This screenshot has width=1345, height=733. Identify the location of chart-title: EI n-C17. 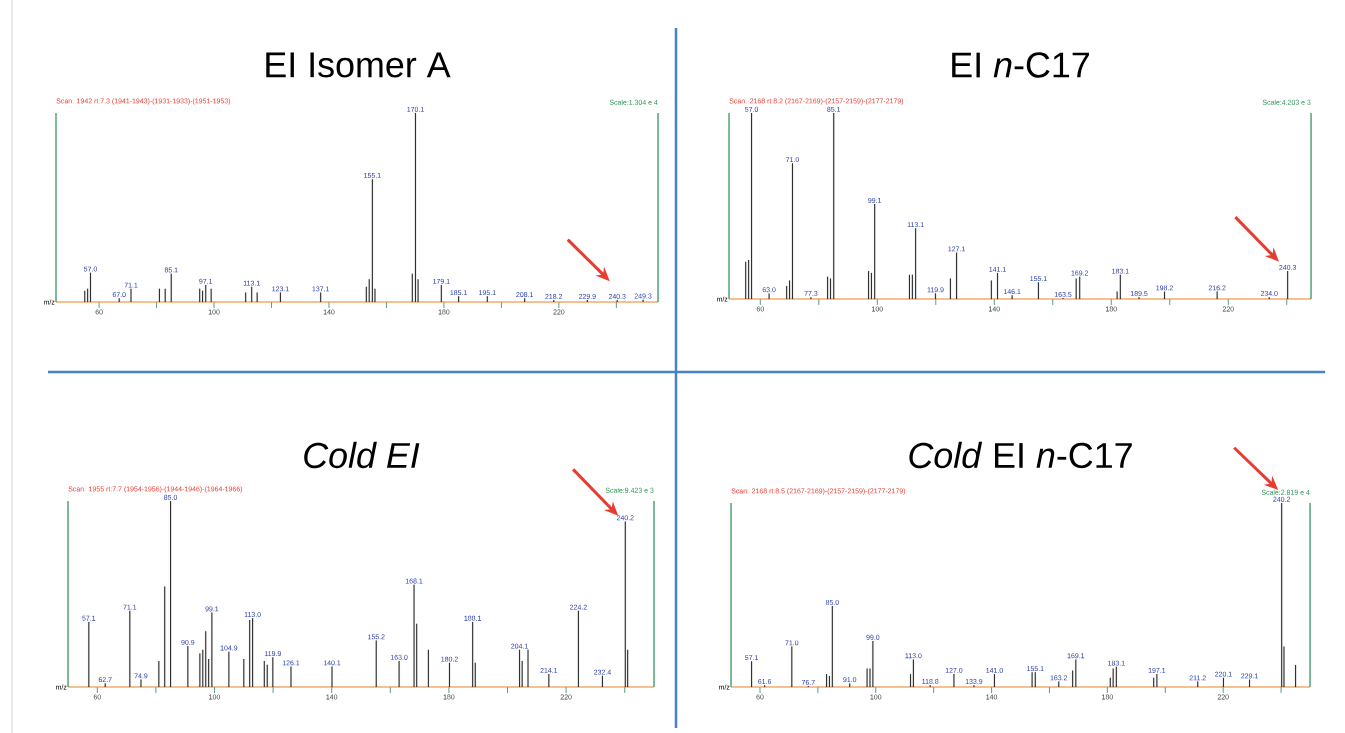
(1020, 65).